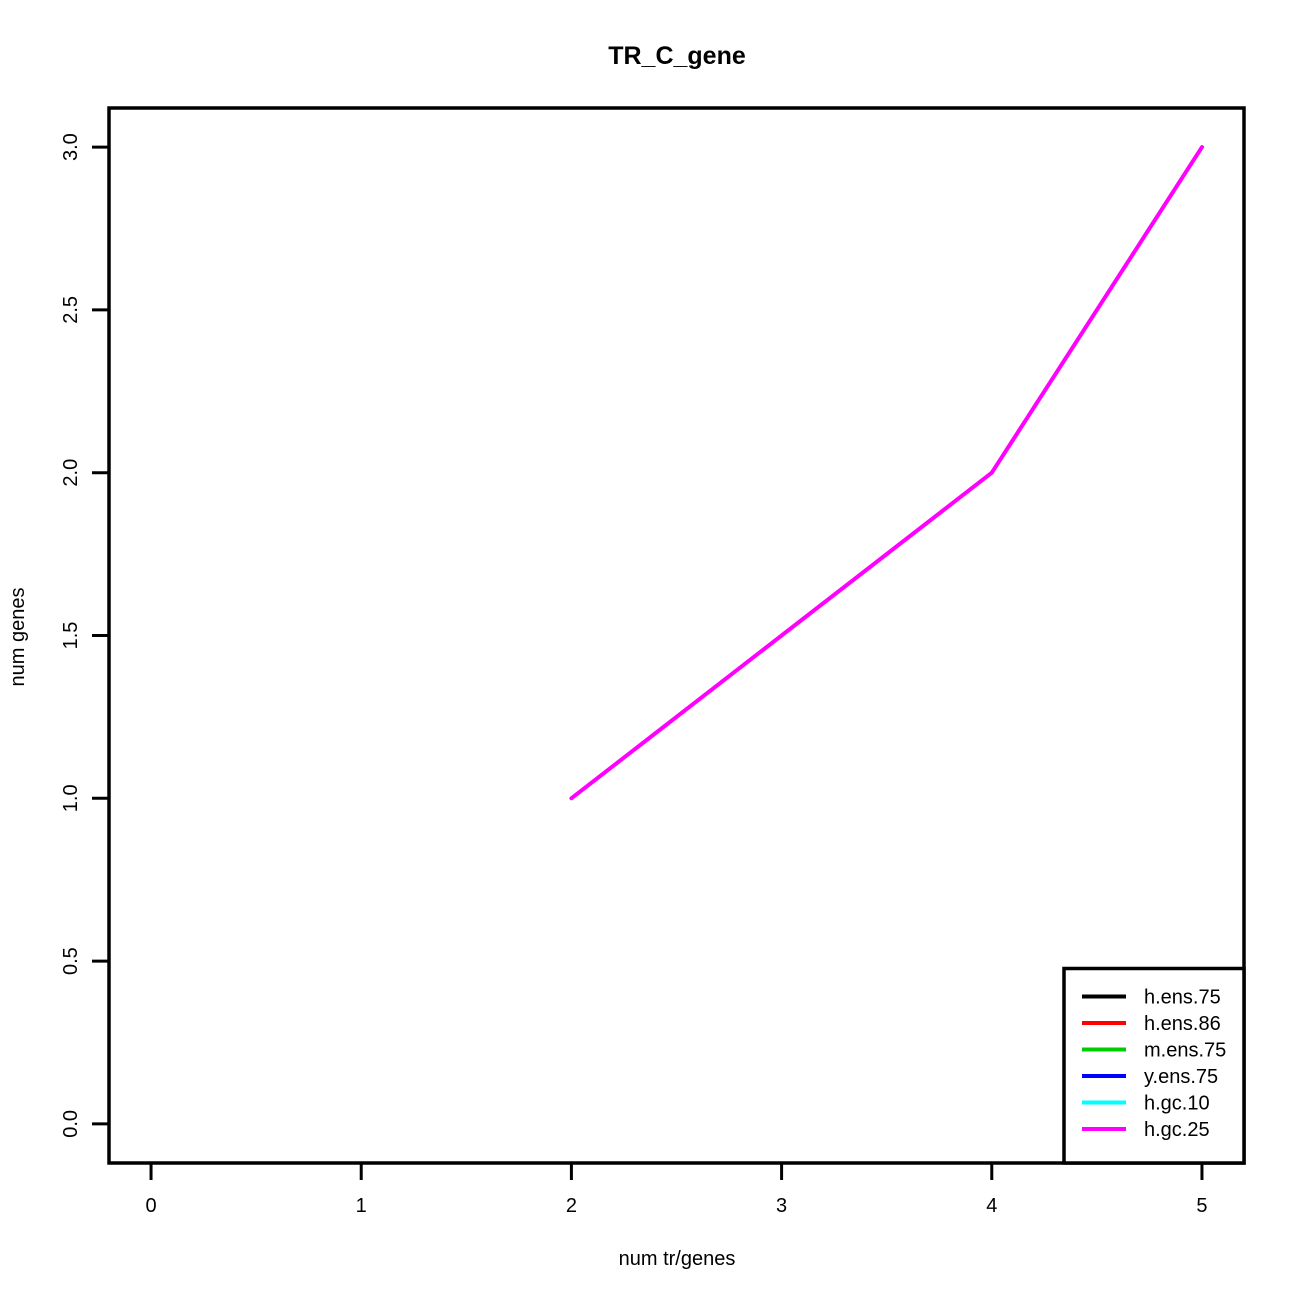 This screenshot has height=1300, width=1300. I want to click on y-tick-label: 3.0, so click(71, 147).